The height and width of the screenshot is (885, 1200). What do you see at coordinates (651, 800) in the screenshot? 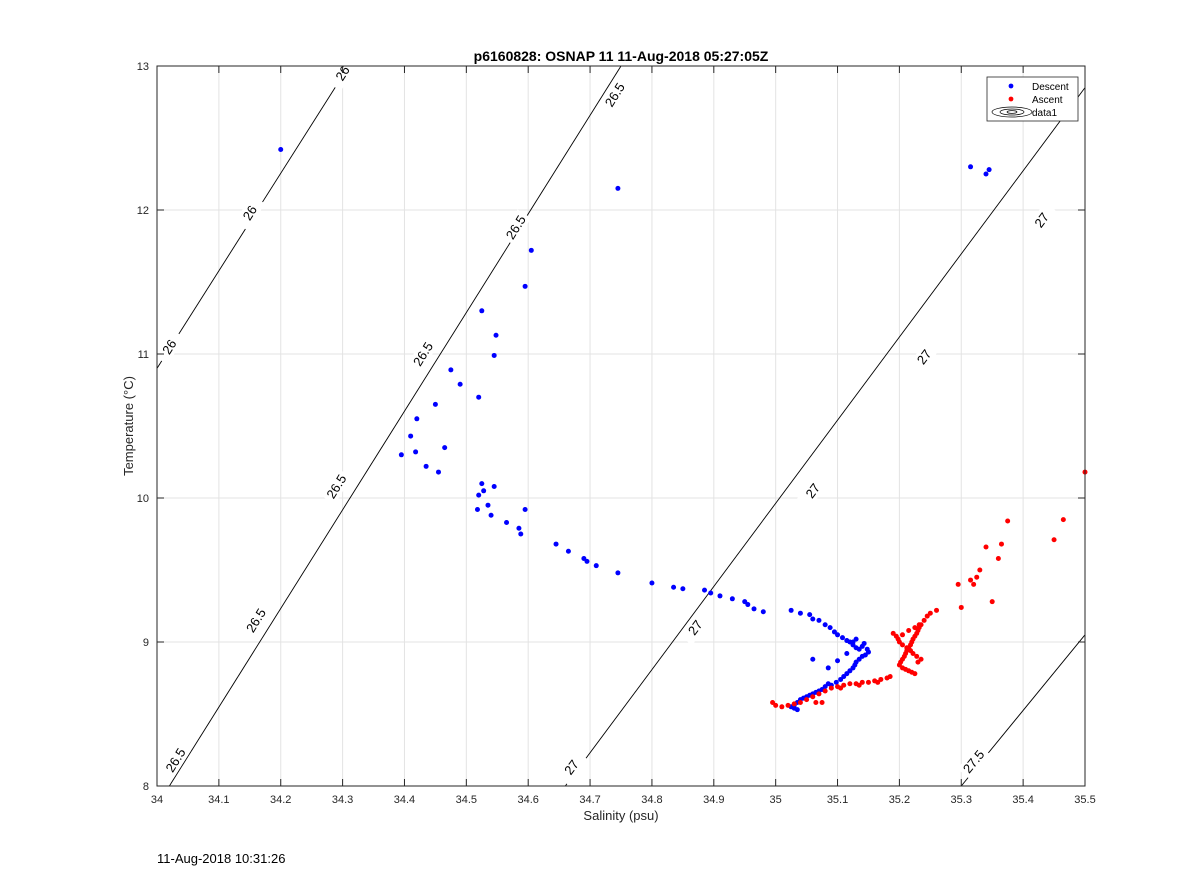
I see `x-tick-label: 34.8` at bounding box center [651, 800].